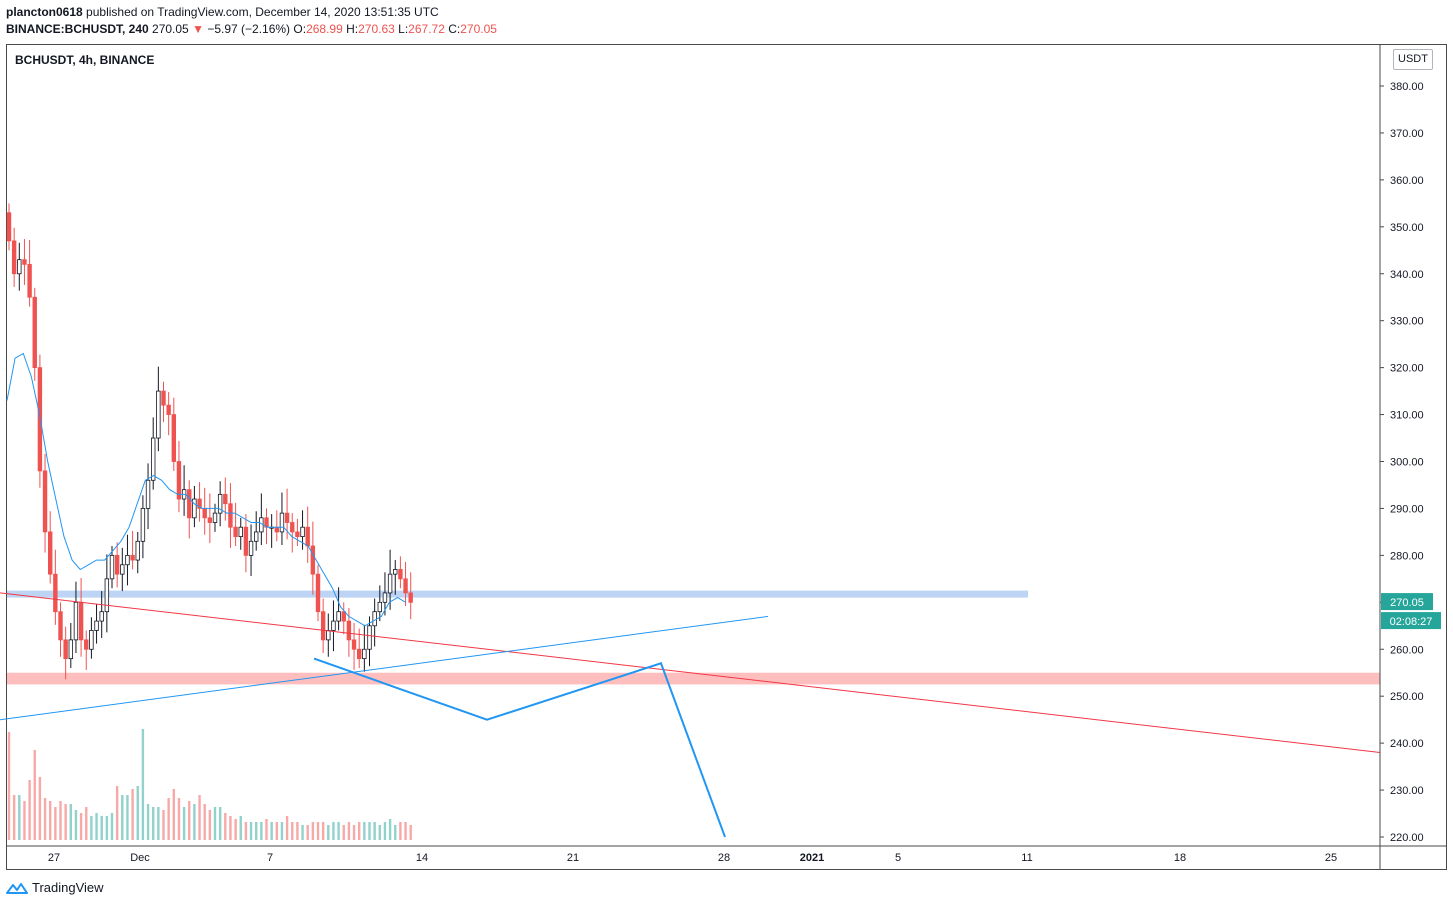 This screenshot has height=907, width=1453. What do you see at coordinates (422, 858) in the screenshot?
I see `time-tick-label: 14` at bounding box center [422, 858].